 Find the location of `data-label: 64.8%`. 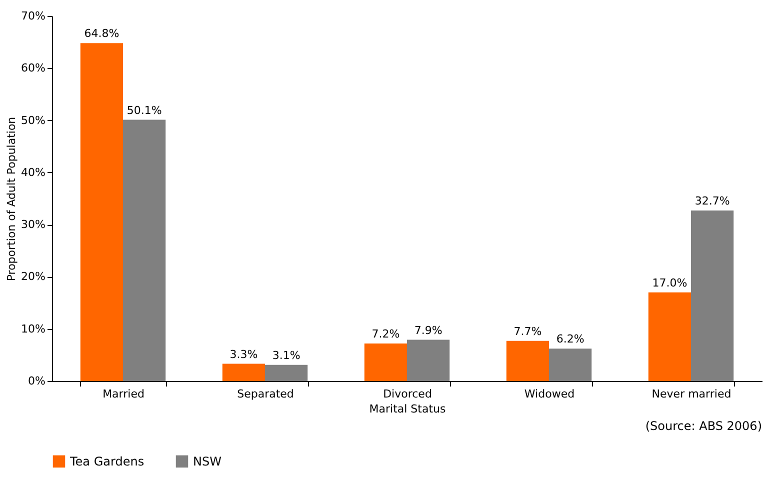

data-label: 64.8% is located at coordinates (102, 33).